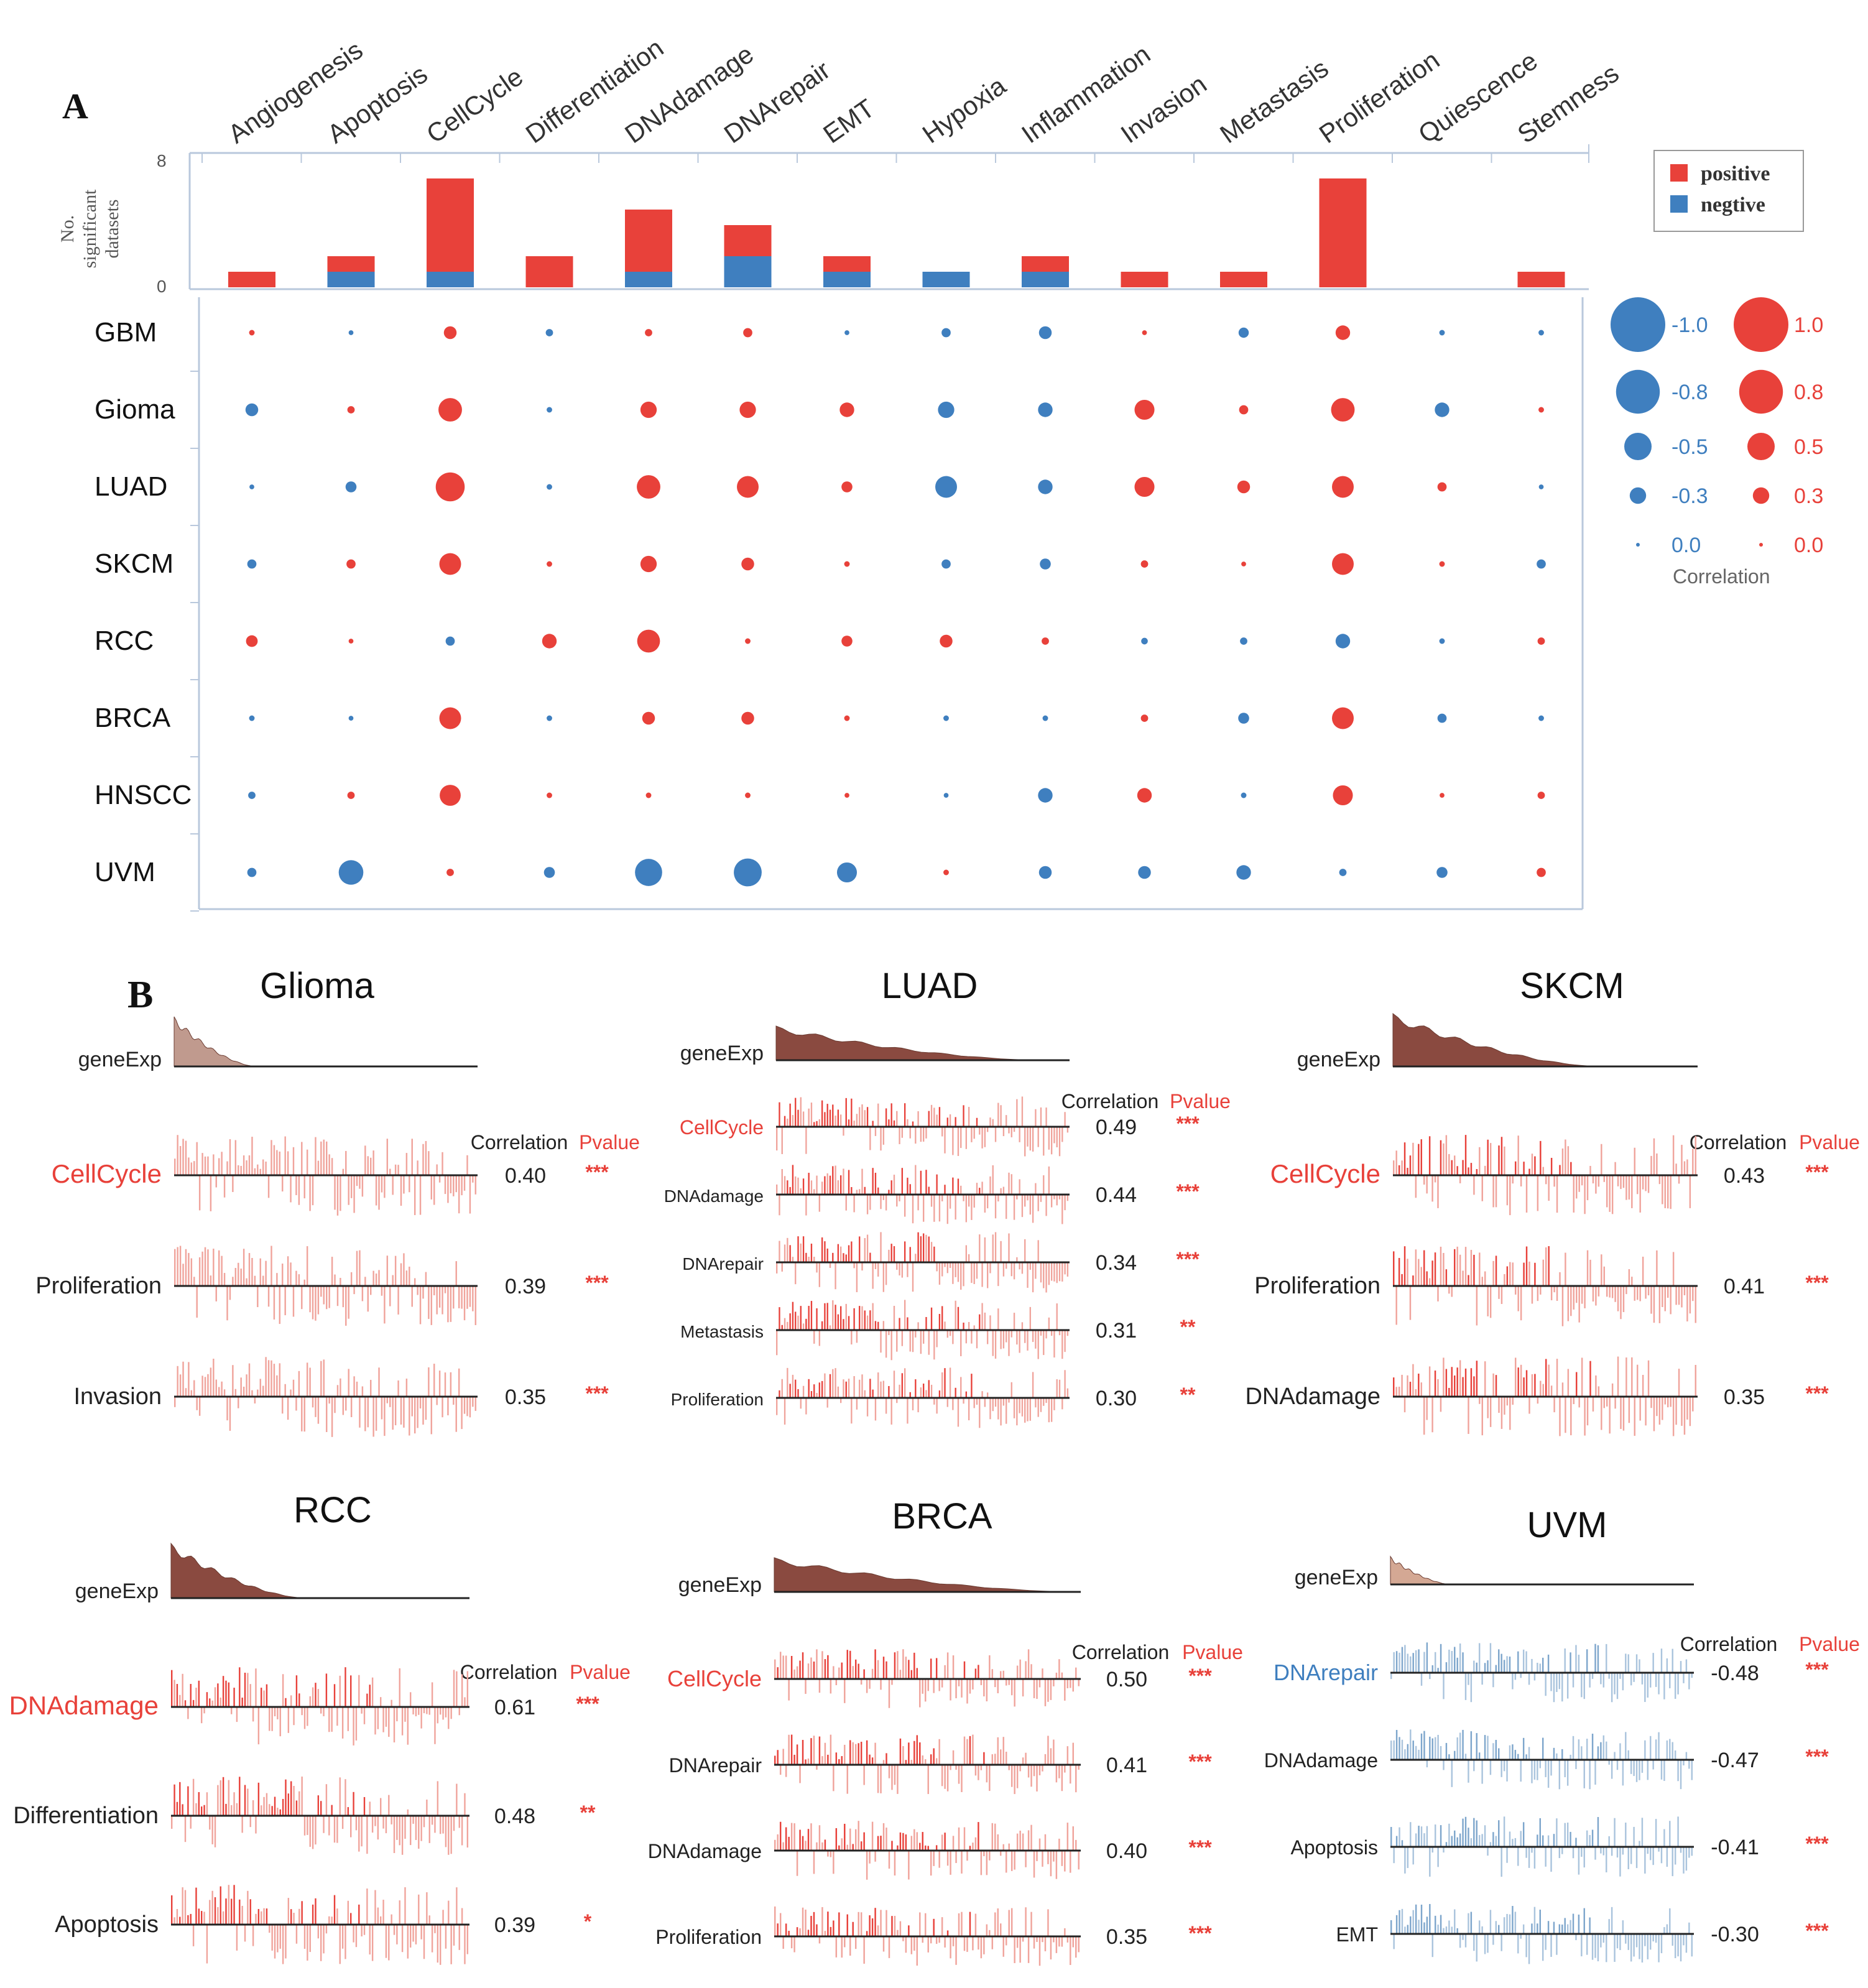 Image resolution: width=1868 pixels, height=1988 pixels. I want to click on pvalue-stars: **, so click(1188, 1395).